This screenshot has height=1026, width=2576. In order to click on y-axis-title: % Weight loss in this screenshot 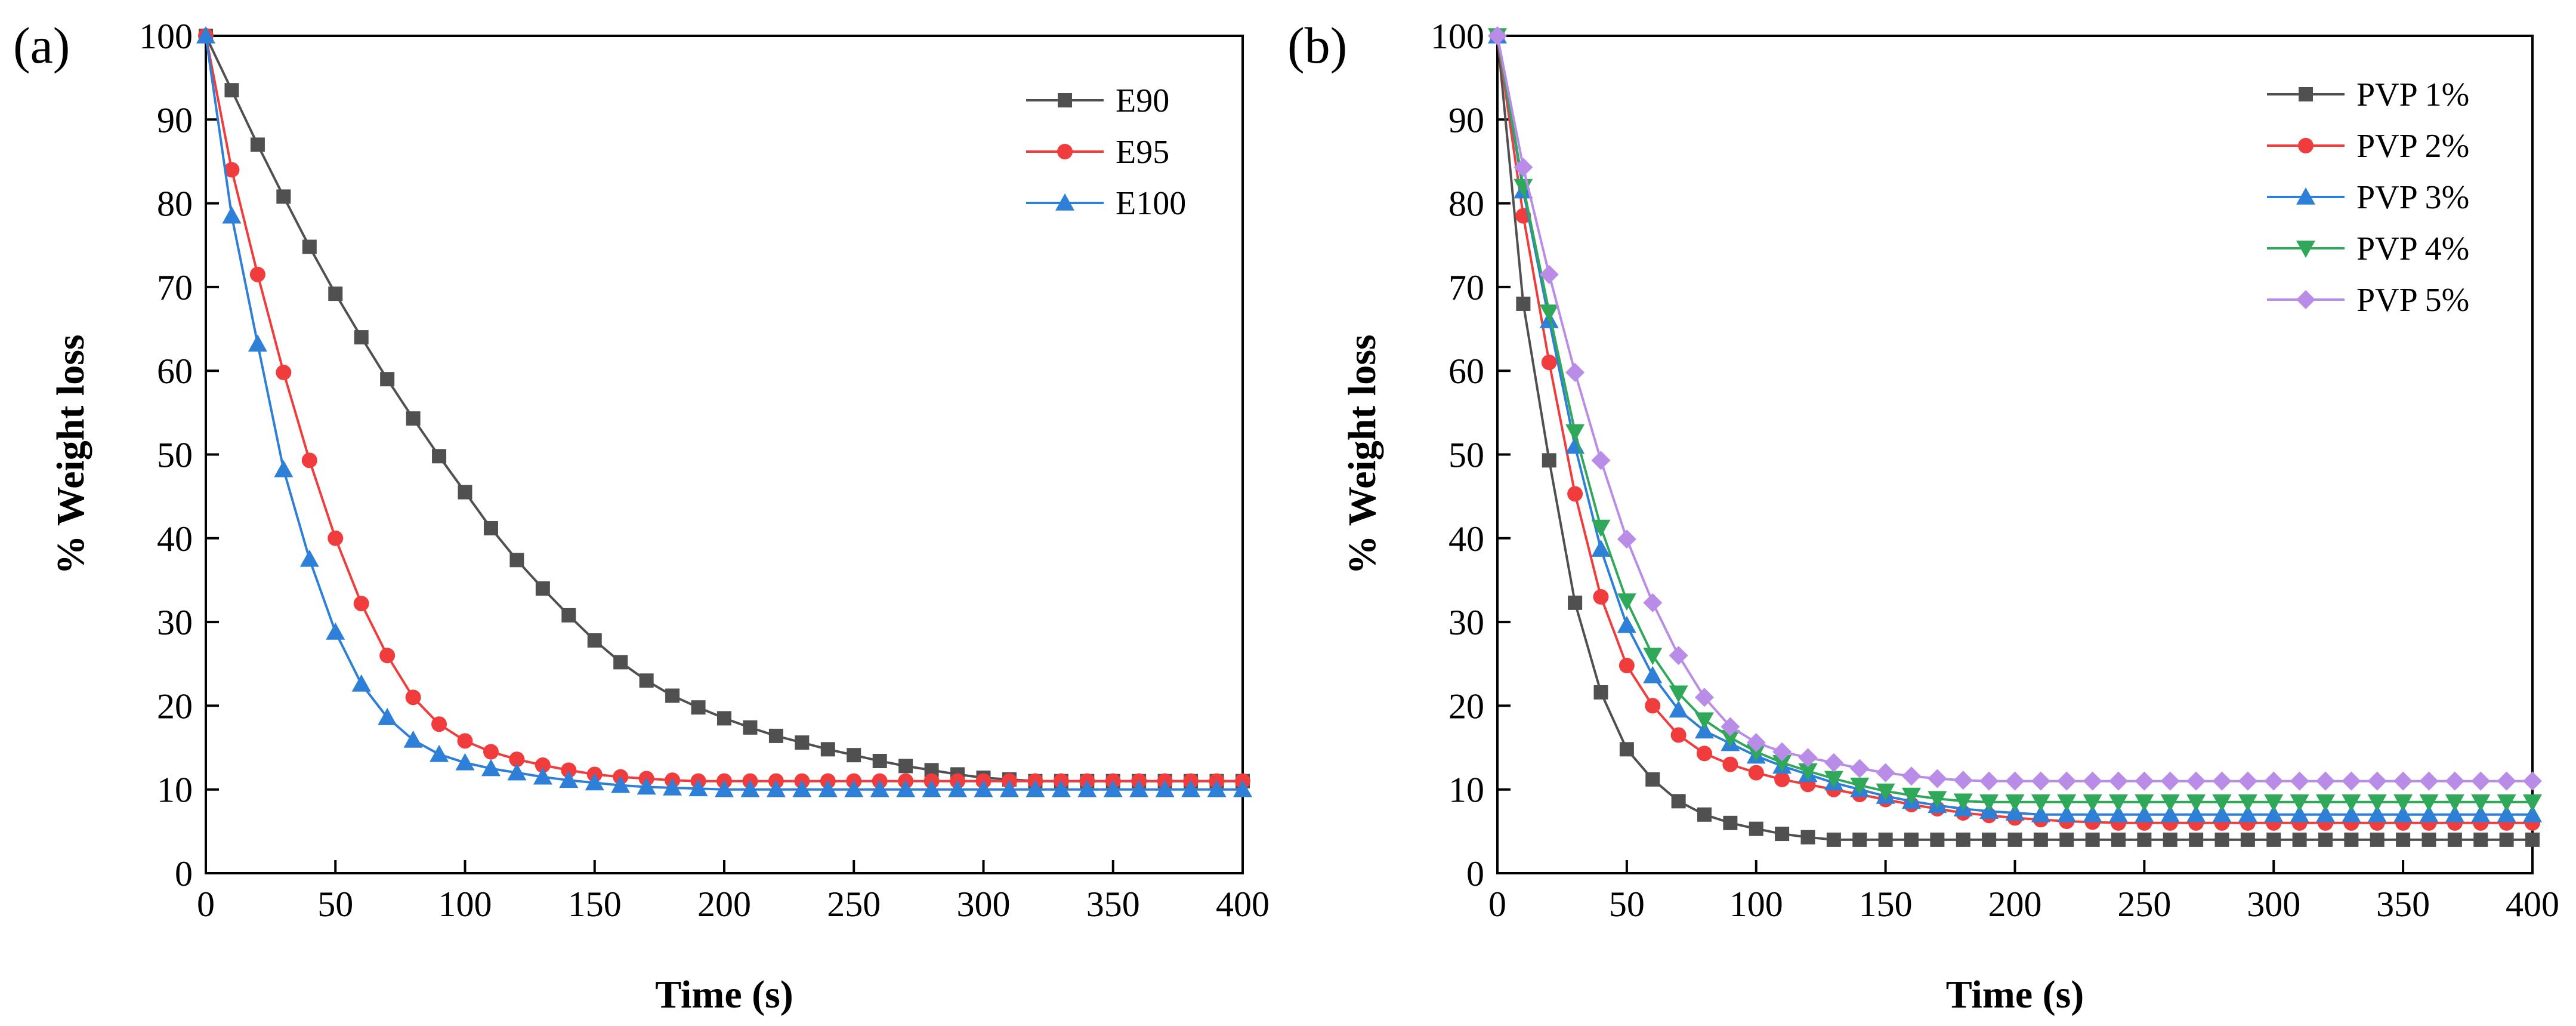, I will do `click(70, 454)`.